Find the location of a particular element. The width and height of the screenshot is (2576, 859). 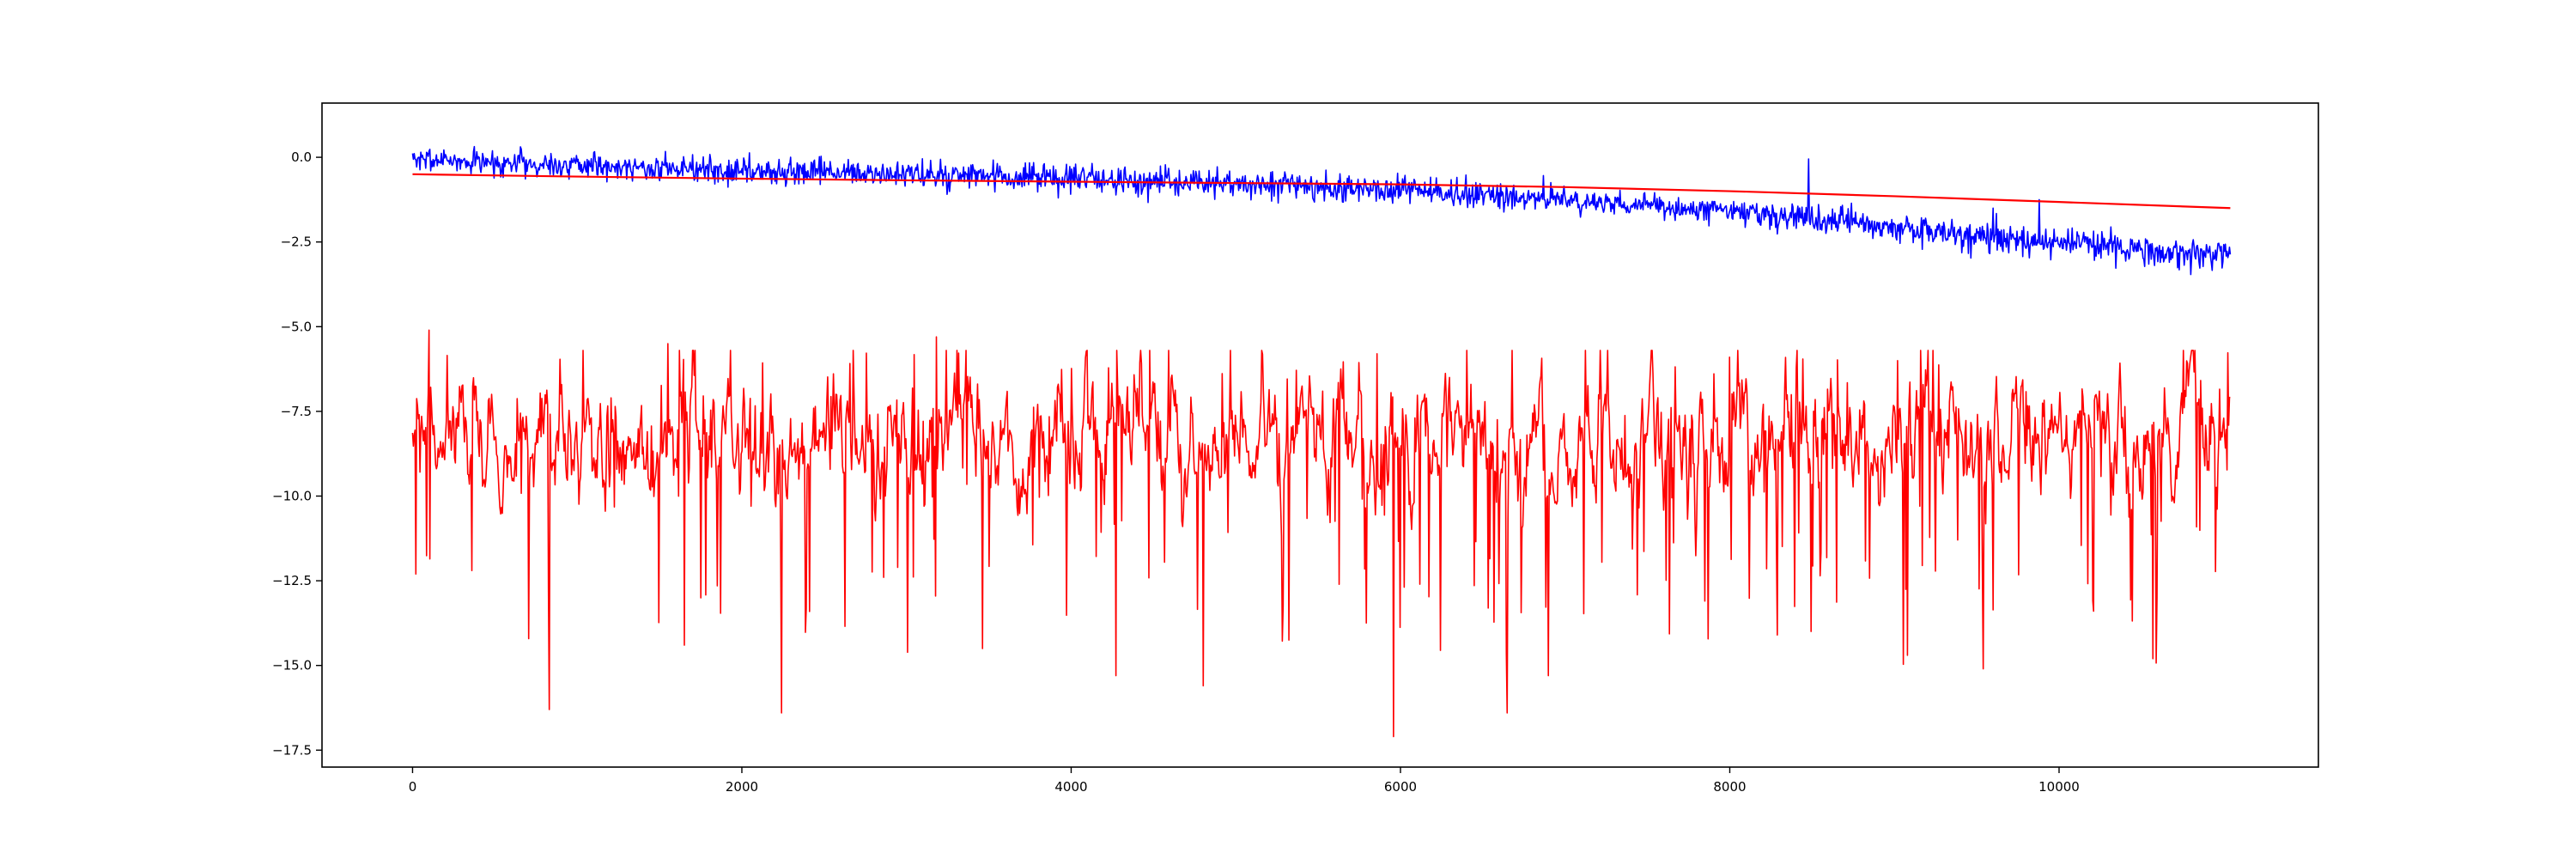

y-tick-label: −10.0 is located at coordinates (292, 495).